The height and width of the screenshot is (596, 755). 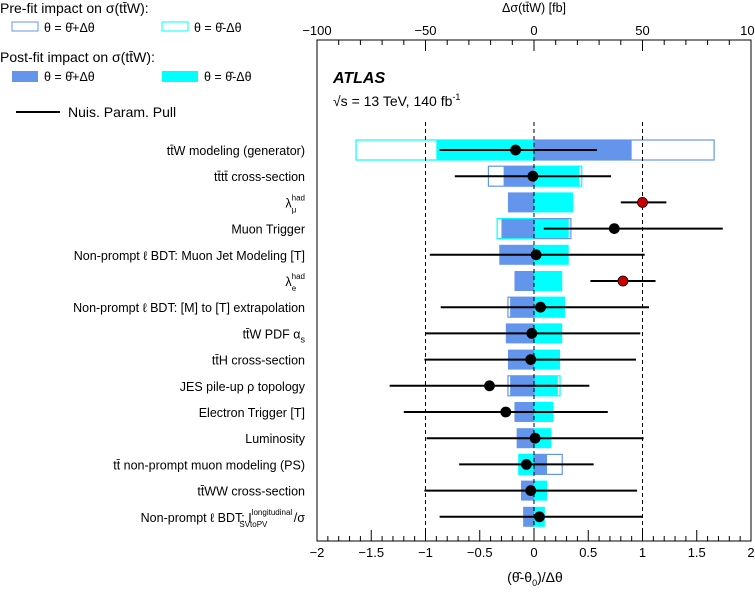 I want to click on parameter-label-sub: SVtoPV, so click(x=253, y=524).